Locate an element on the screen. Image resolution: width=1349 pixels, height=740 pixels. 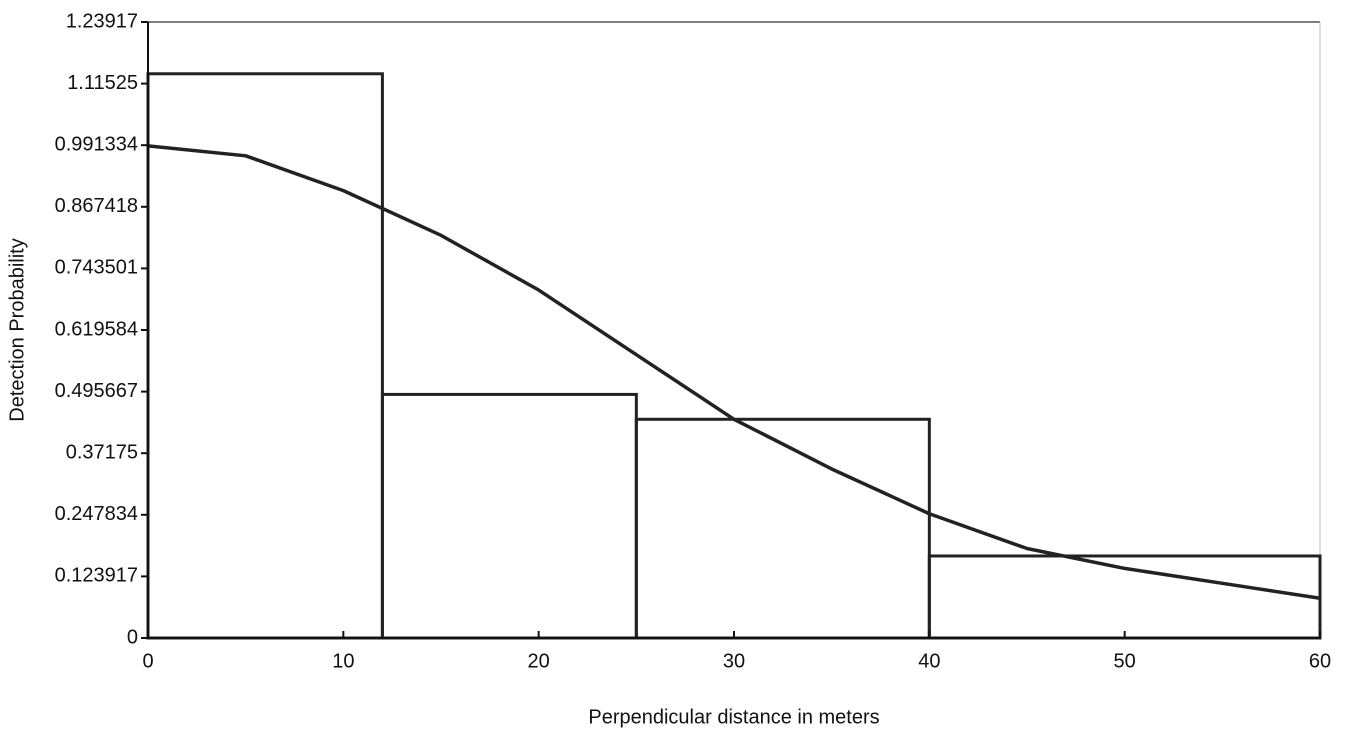
x-tick-label: 40 is located at coordinates (929, 661).